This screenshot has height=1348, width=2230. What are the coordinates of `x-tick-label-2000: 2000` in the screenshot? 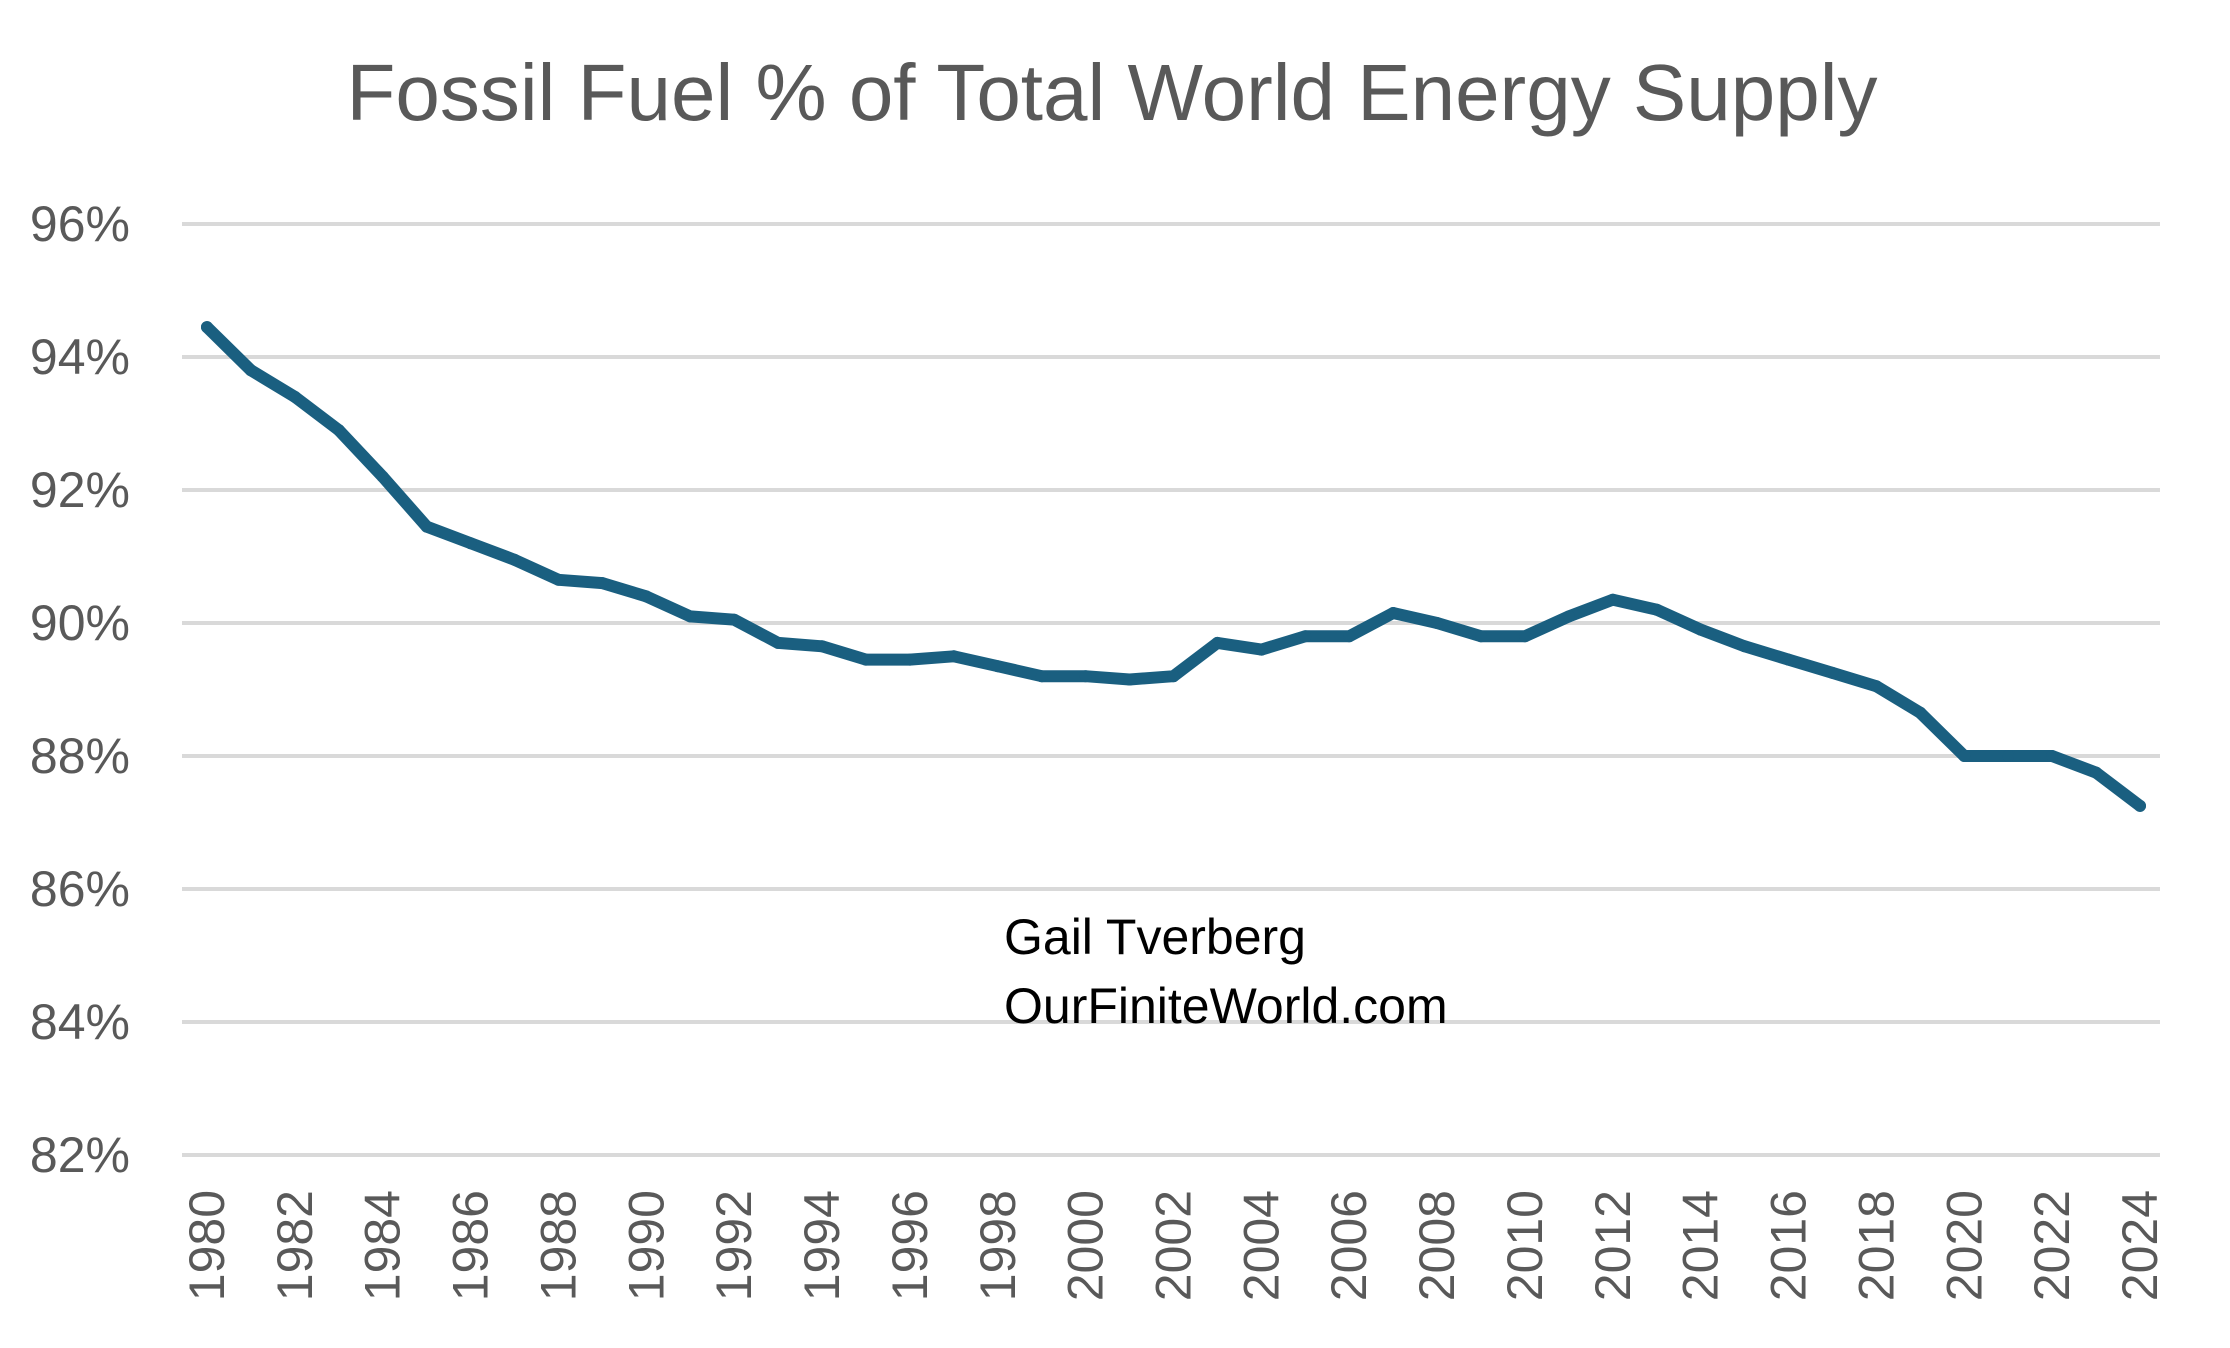 It's located at (1086, 1245).